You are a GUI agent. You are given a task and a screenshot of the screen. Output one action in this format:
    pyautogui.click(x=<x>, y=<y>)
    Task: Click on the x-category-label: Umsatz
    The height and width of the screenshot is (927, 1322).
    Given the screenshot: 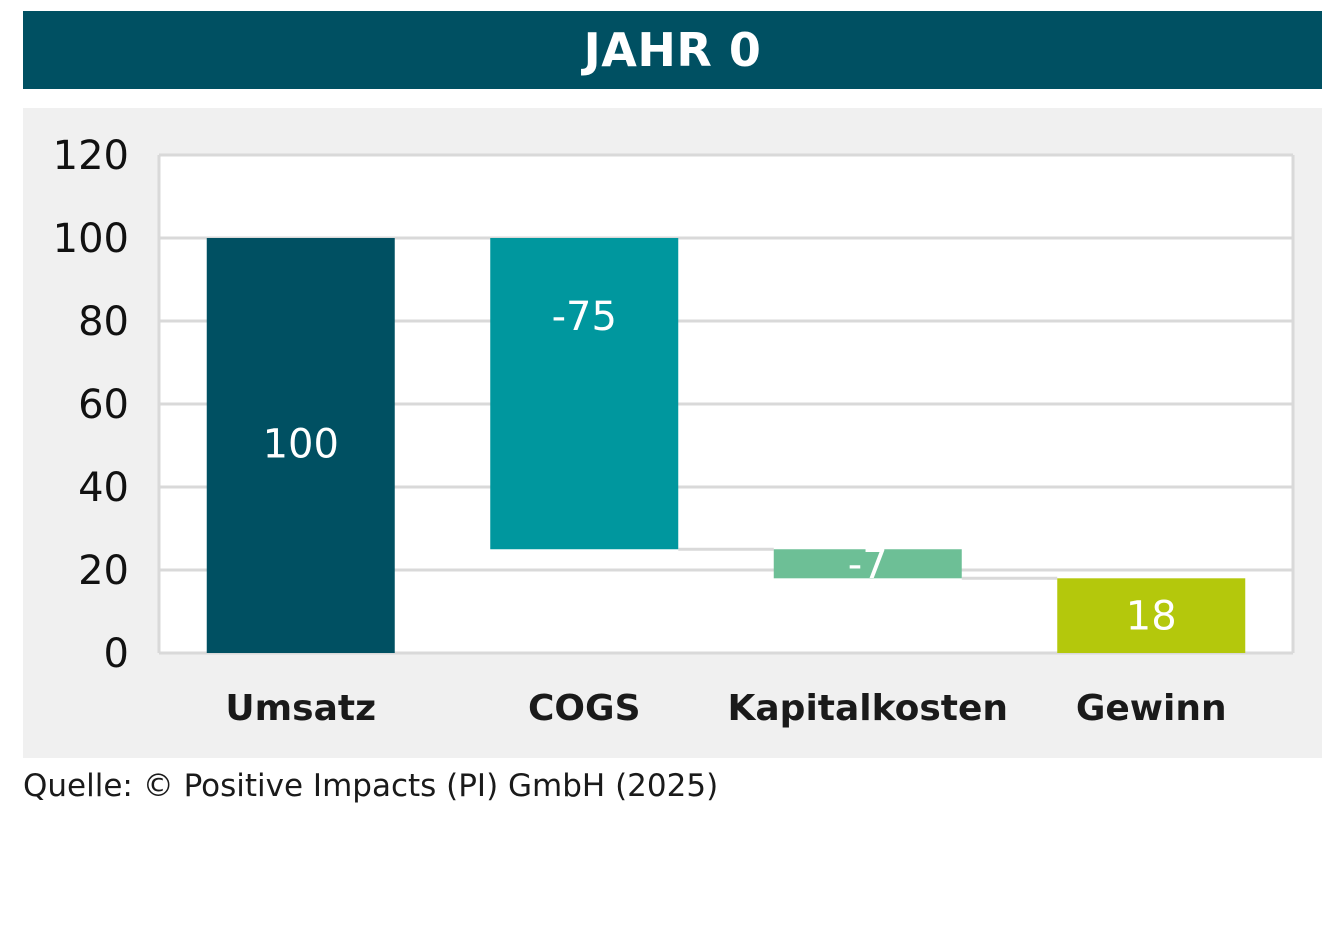 What is the action you would take?
    pyautogui.click(x=300, y=708)
    